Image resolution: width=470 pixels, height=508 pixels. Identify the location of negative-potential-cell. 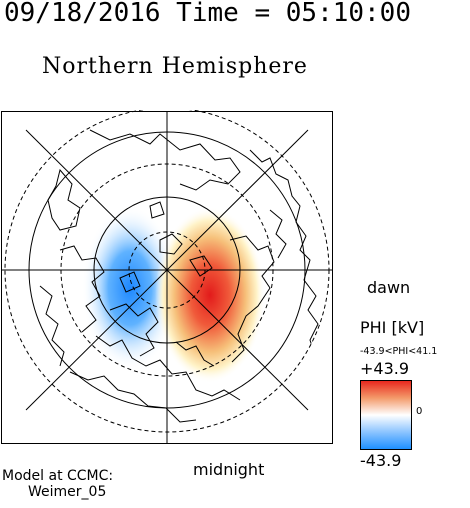
(130, 288).